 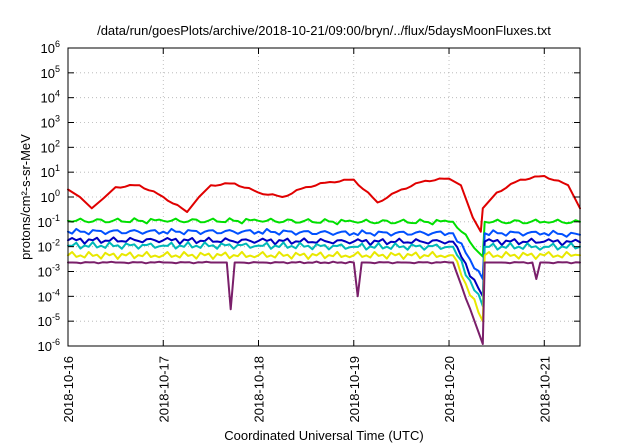 I want to click on x-tick-label: 2018-10-16, so click(x=68, y=389).